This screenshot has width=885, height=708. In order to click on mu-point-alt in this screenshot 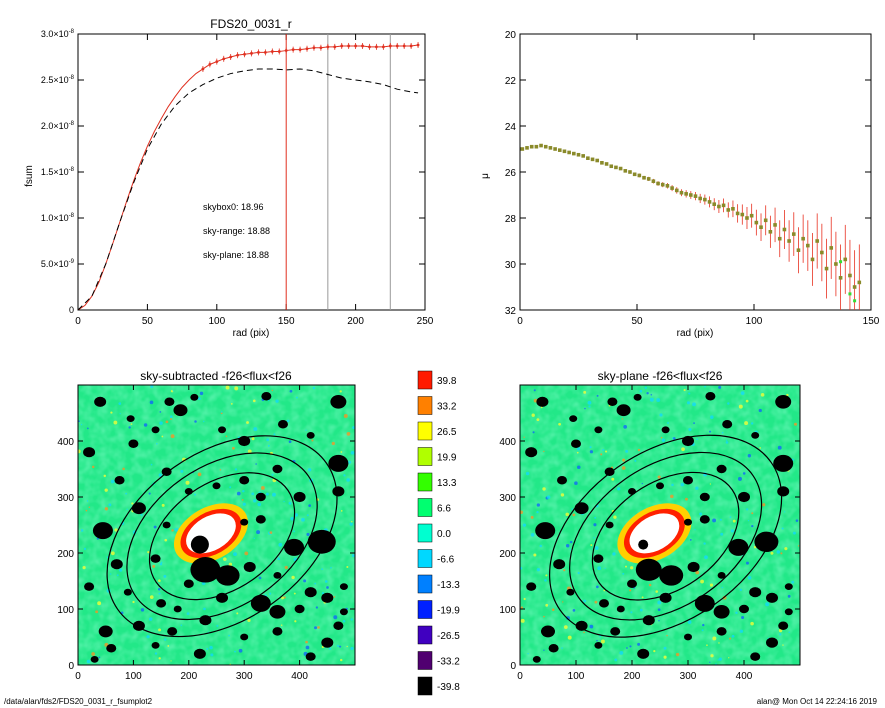, I will do `click(855, 301)`.